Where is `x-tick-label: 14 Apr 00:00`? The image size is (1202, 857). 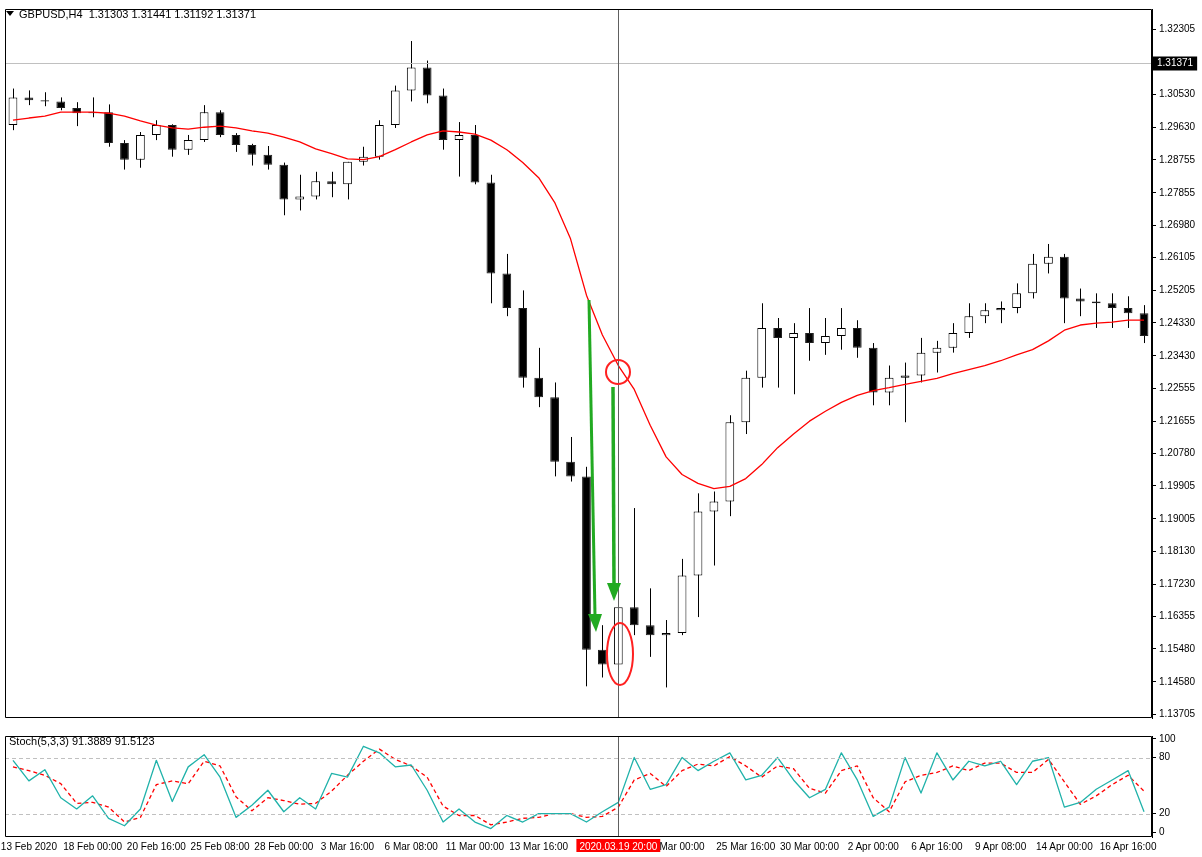 x-tick-label: 14 Apr 00:00 is located at coordinates (1065, 846).